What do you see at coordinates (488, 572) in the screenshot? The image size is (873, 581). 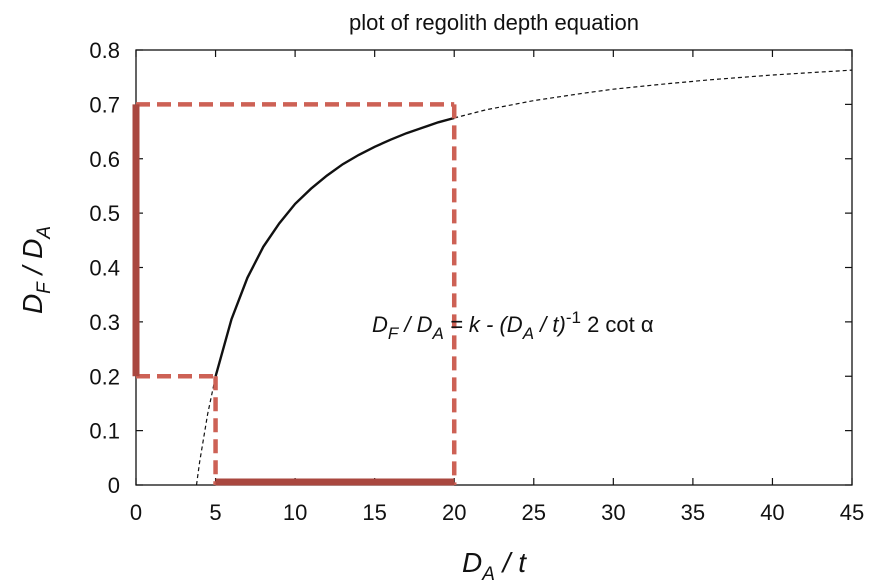 I see `x-label-sub: A` at bounding box center [488, 572].